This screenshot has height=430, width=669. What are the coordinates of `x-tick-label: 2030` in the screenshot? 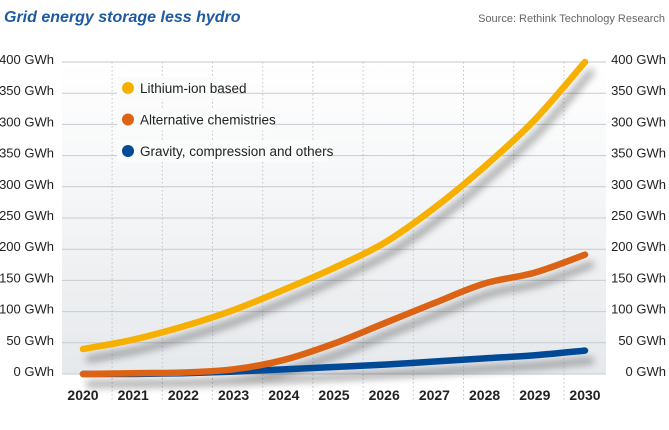 It's located at (584, 395).